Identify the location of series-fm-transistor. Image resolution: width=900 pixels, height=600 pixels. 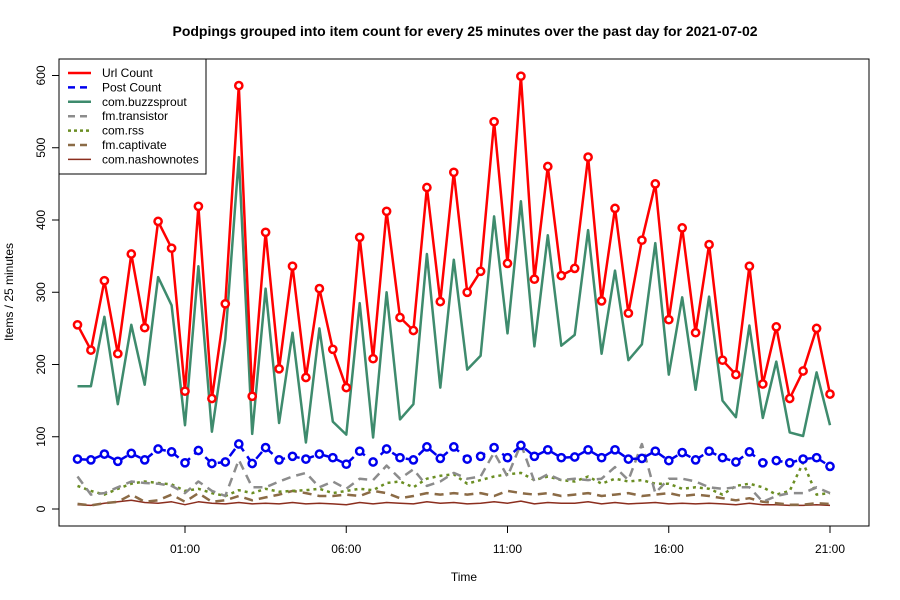
(453, 473).